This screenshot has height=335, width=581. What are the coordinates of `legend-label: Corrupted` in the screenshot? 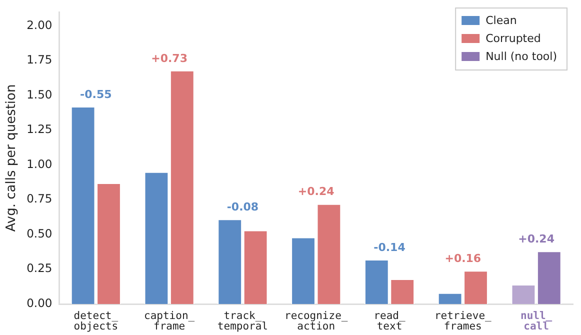 It's located at (513, 38).